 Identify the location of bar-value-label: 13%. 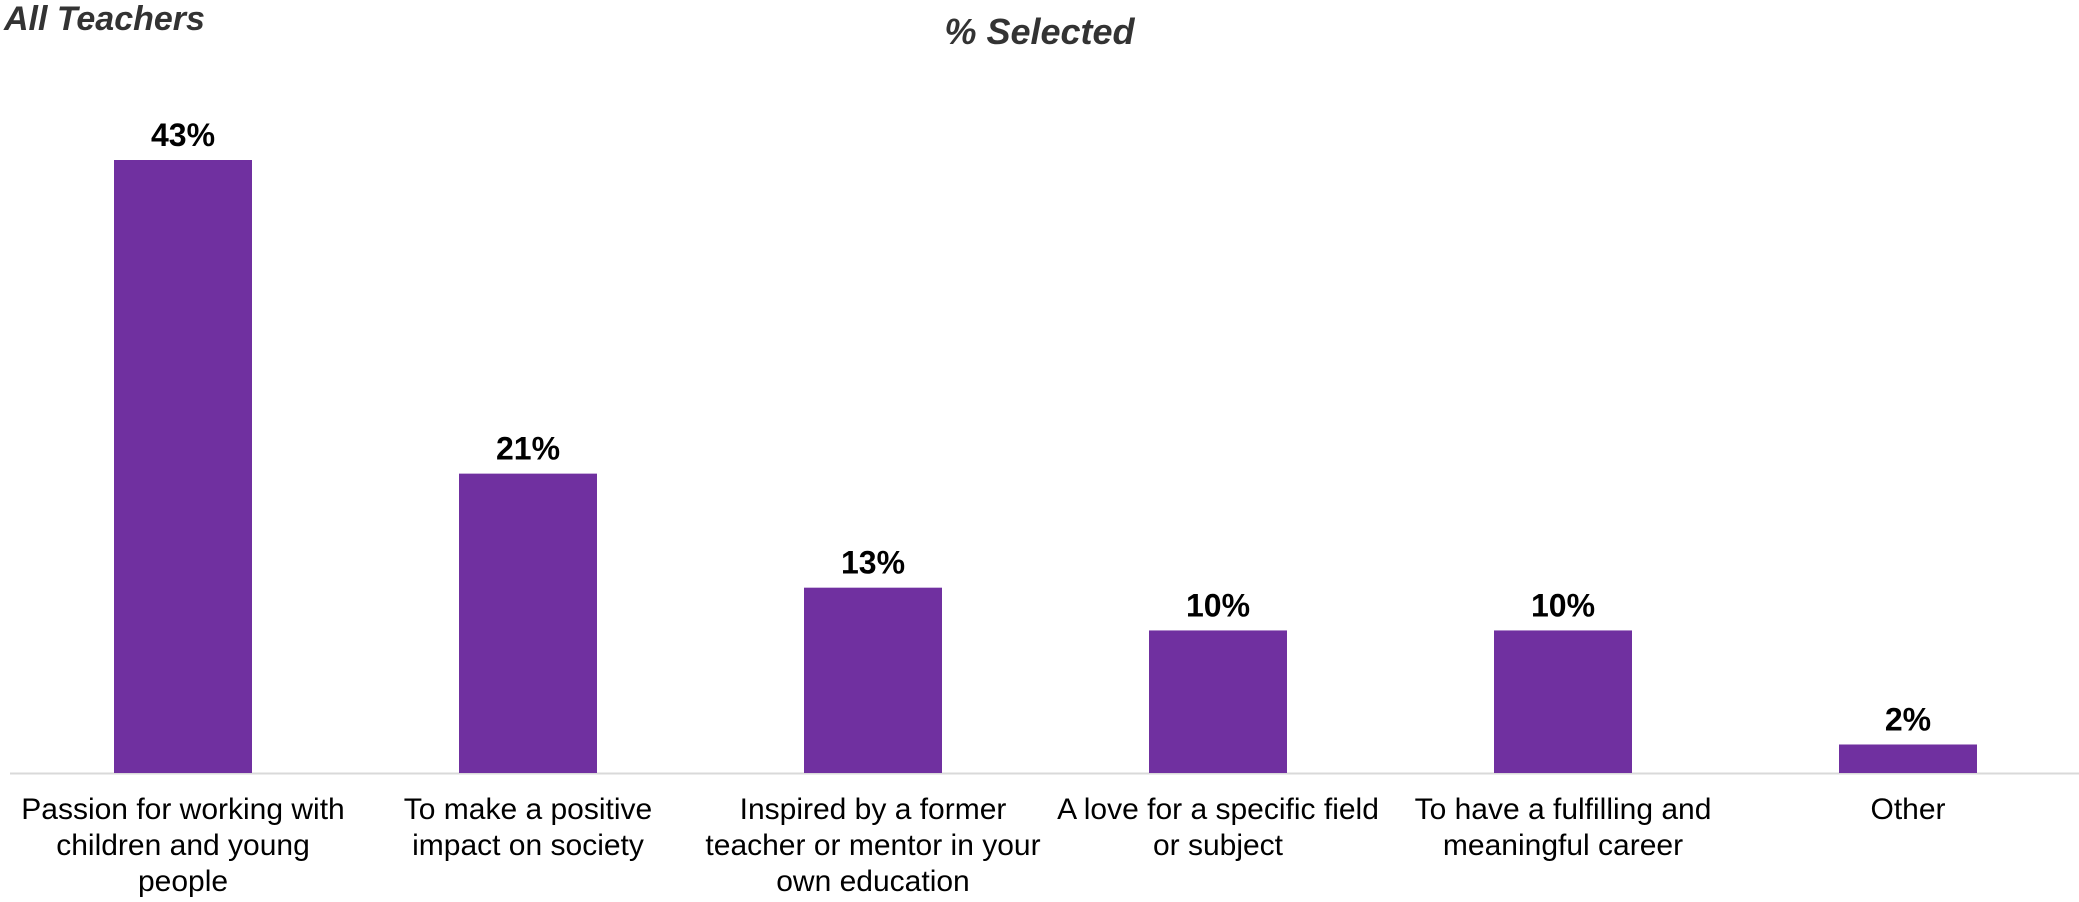
(873, 563).